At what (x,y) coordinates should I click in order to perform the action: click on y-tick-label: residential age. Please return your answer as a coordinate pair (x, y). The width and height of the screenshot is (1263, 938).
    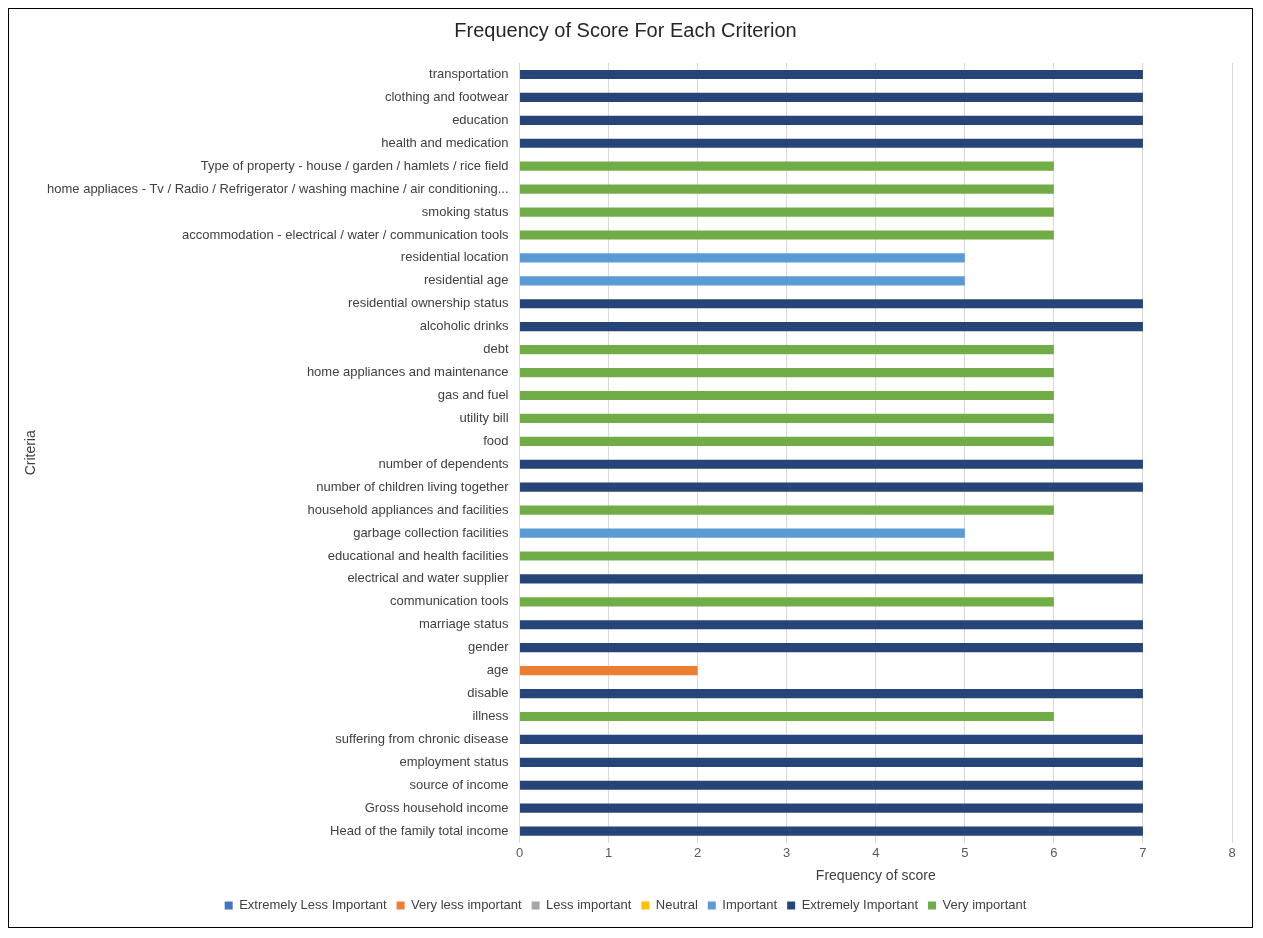
    Looking at the image, I should click on (466, 280).